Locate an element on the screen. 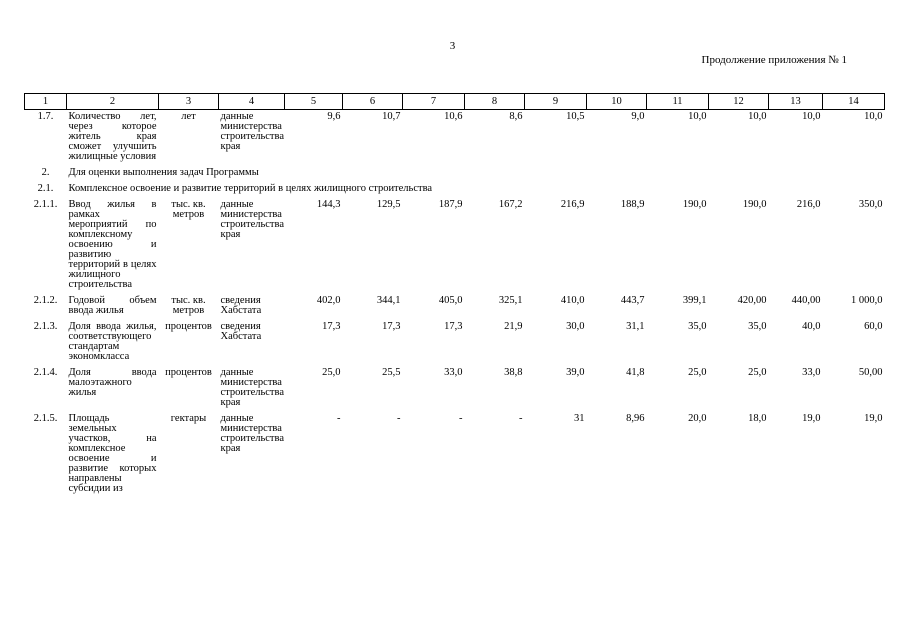 This screenshot has height=640, width=905. value-cell: 8,96 is located at coordinates (635, 418).